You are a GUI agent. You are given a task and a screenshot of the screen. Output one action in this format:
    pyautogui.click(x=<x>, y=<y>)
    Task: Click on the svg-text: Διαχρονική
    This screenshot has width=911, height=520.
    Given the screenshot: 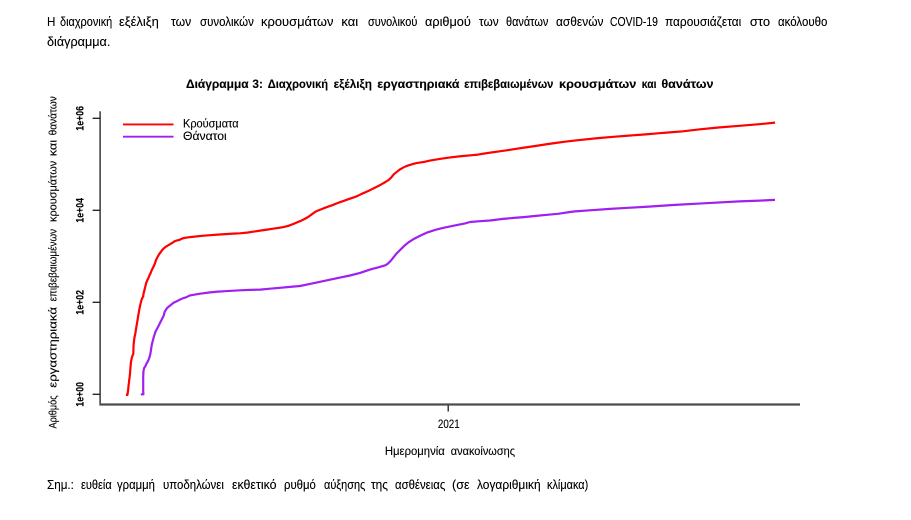 What is the action you would take?
    pyautogui.click(x=298, y=84)
    